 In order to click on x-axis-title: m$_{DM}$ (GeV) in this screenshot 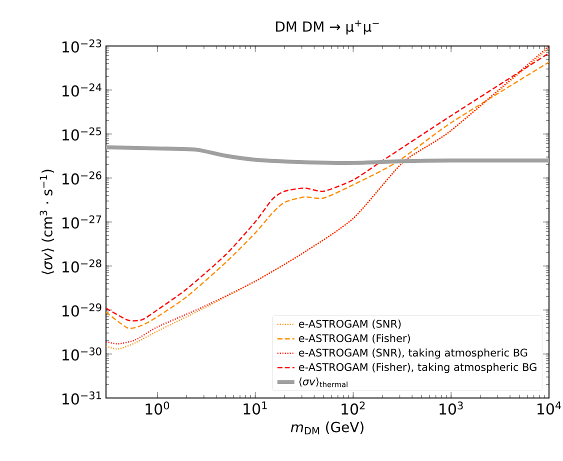, I will do `click(327, 428)`.